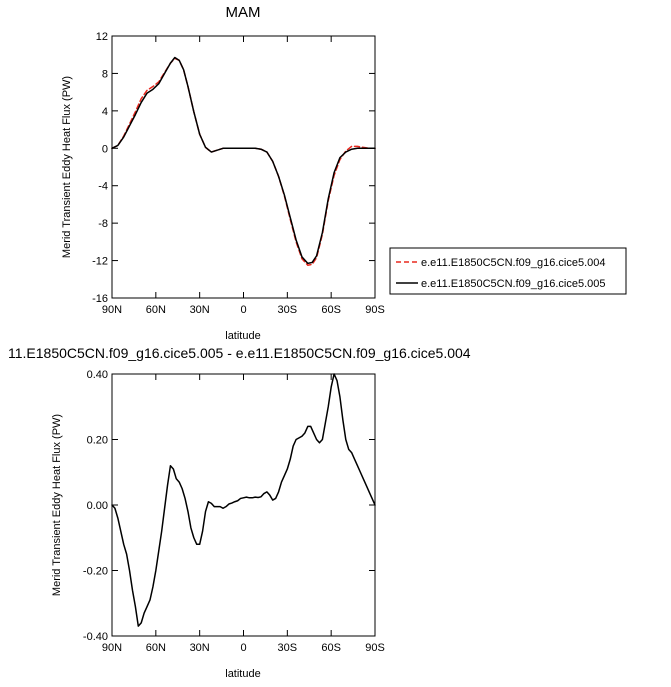  Describe the element at coordinates (200, 310) in the screenshot. I see `top-x-tick-label: 30N` at that location.